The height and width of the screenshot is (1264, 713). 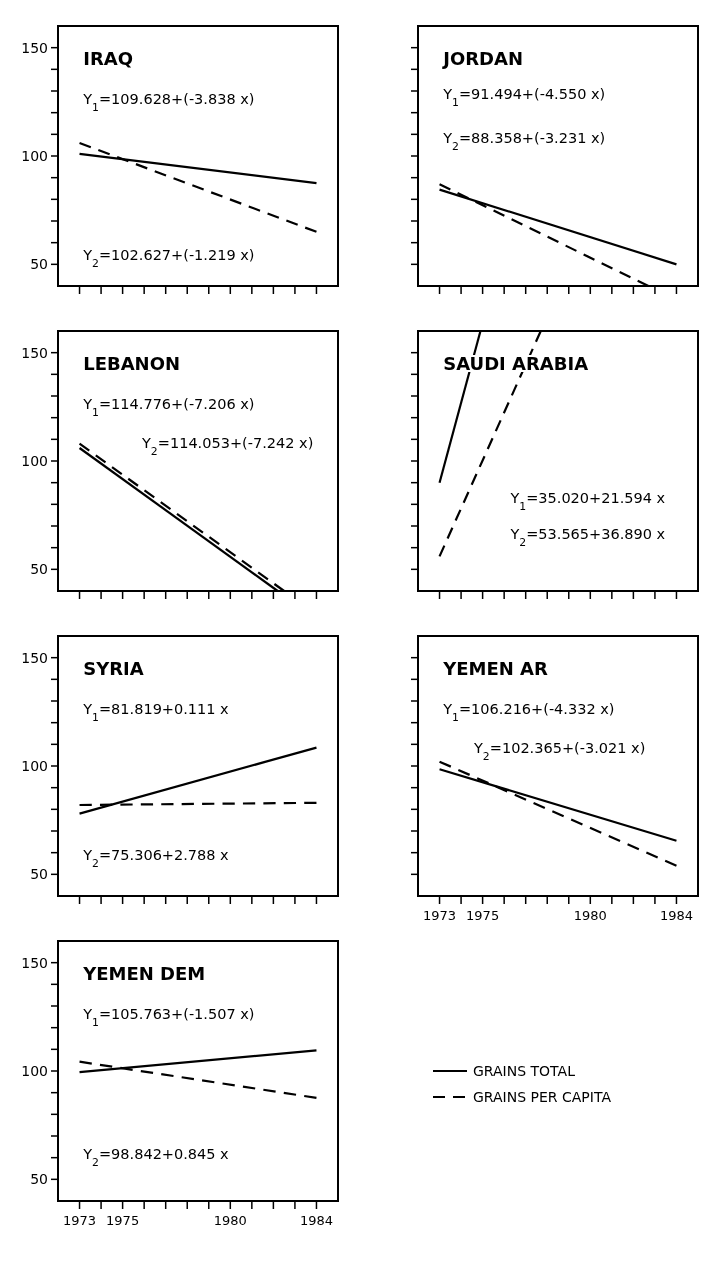 What do you see at coordinates (156, 712) in the screenshot?
I see `annotation: Y$_{1}$=81.819+0.111 x` at bounding box center [156, 712].